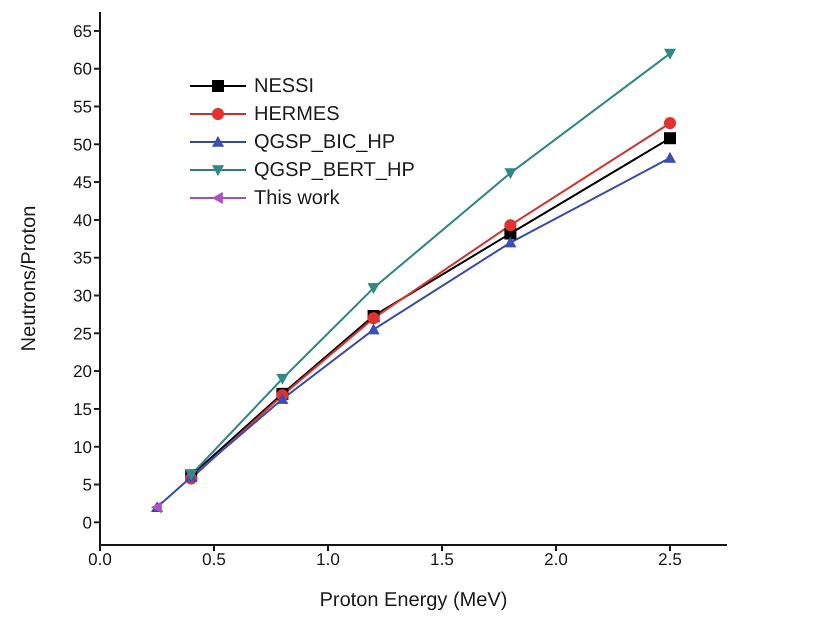 The height and width of the screenshot is (628, 818). Describe the element at coordinates (82, 69) in the screenshot. I see `y-tick-label: 60` at that location.